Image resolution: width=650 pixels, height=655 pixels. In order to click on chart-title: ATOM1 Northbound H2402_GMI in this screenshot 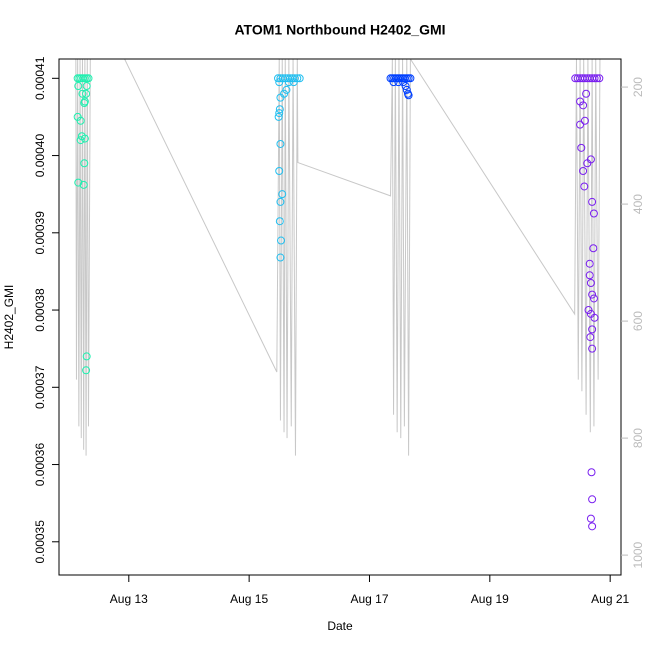, I will do `click(339, 30)`.